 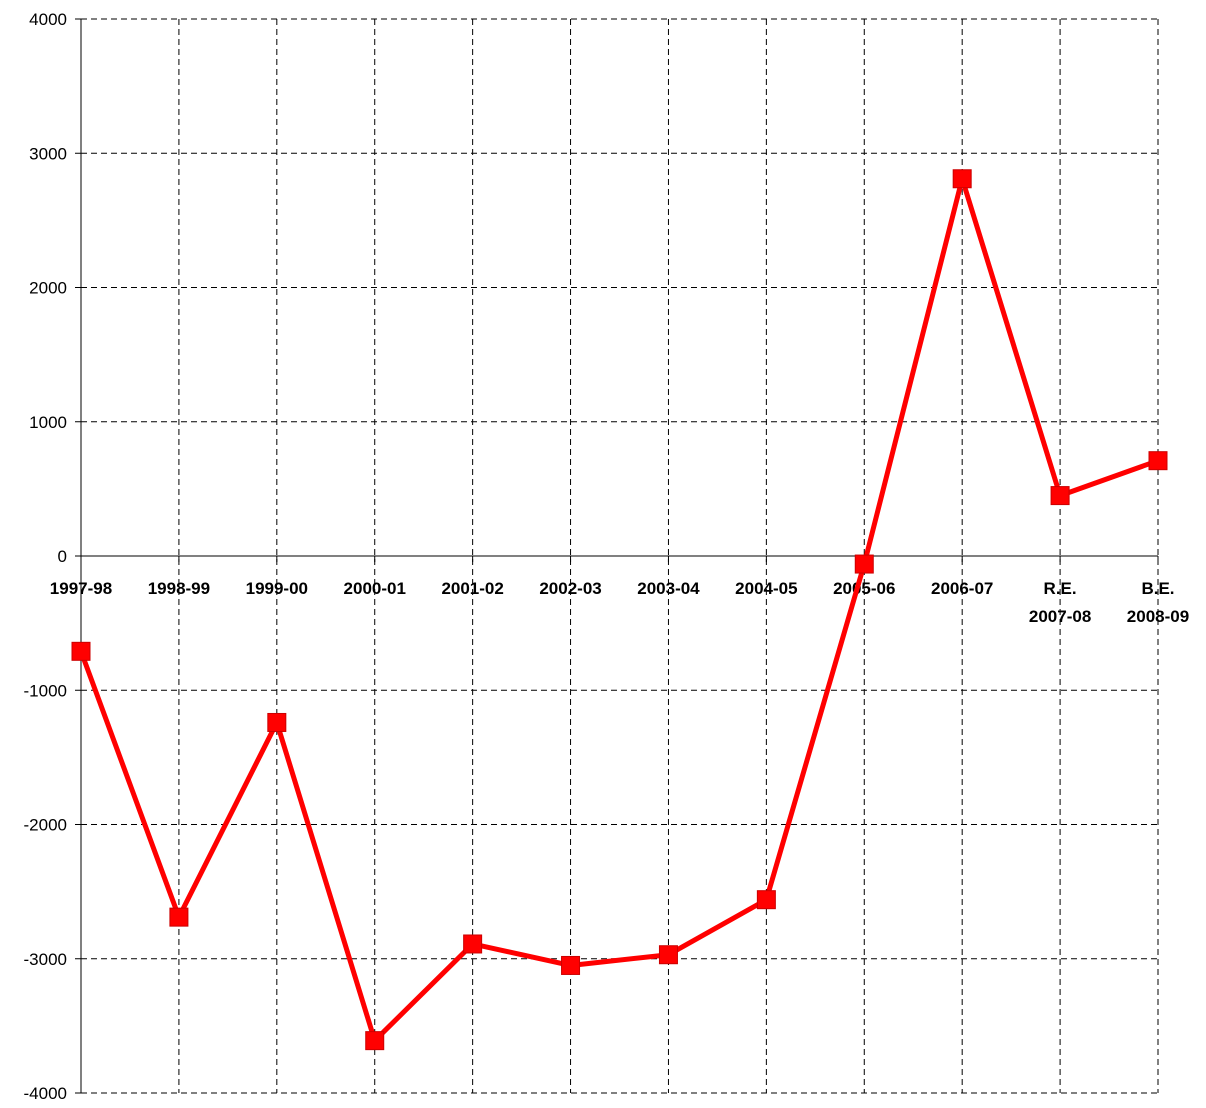 What do you see at coordinates (48, 19) in the screenshot?
I see `y-tick-label: 4000` at bounding box center [48, 19].